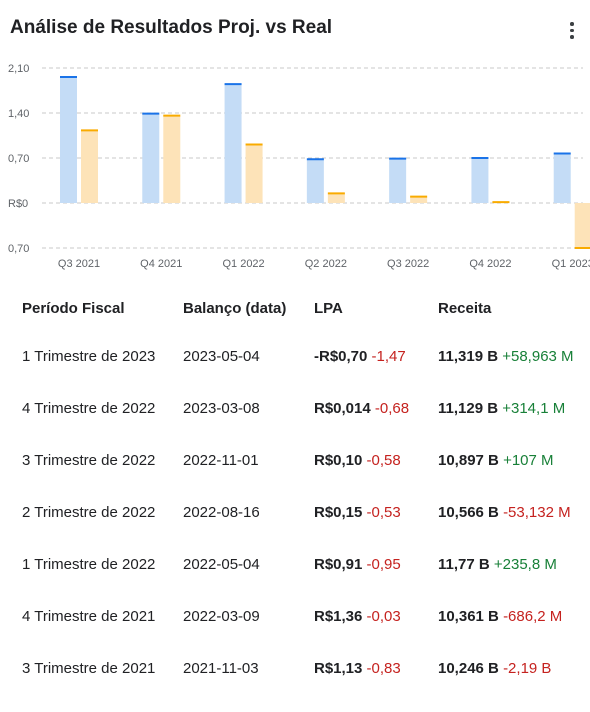  Describe the element at coordinates (572, 28) in the screenshot. I see `more-vert-icon` at that location.